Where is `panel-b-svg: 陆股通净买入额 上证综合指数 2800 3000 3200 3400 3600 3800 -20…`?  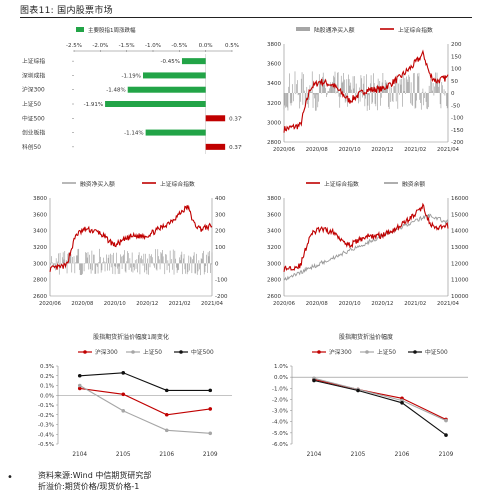 panel-b-svg: 陆股通净买入额 上证综合指数 2800 3000 3200 3400 3600 3800 -20… is located at coordinates (365, 89).